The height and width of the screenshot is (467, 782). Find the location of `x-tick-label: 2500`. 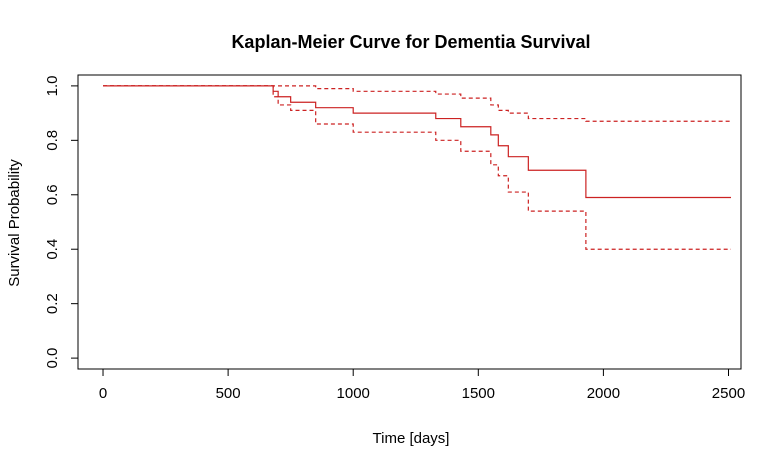

x-tick-label: 2500 is located at coordinates (728, 393).